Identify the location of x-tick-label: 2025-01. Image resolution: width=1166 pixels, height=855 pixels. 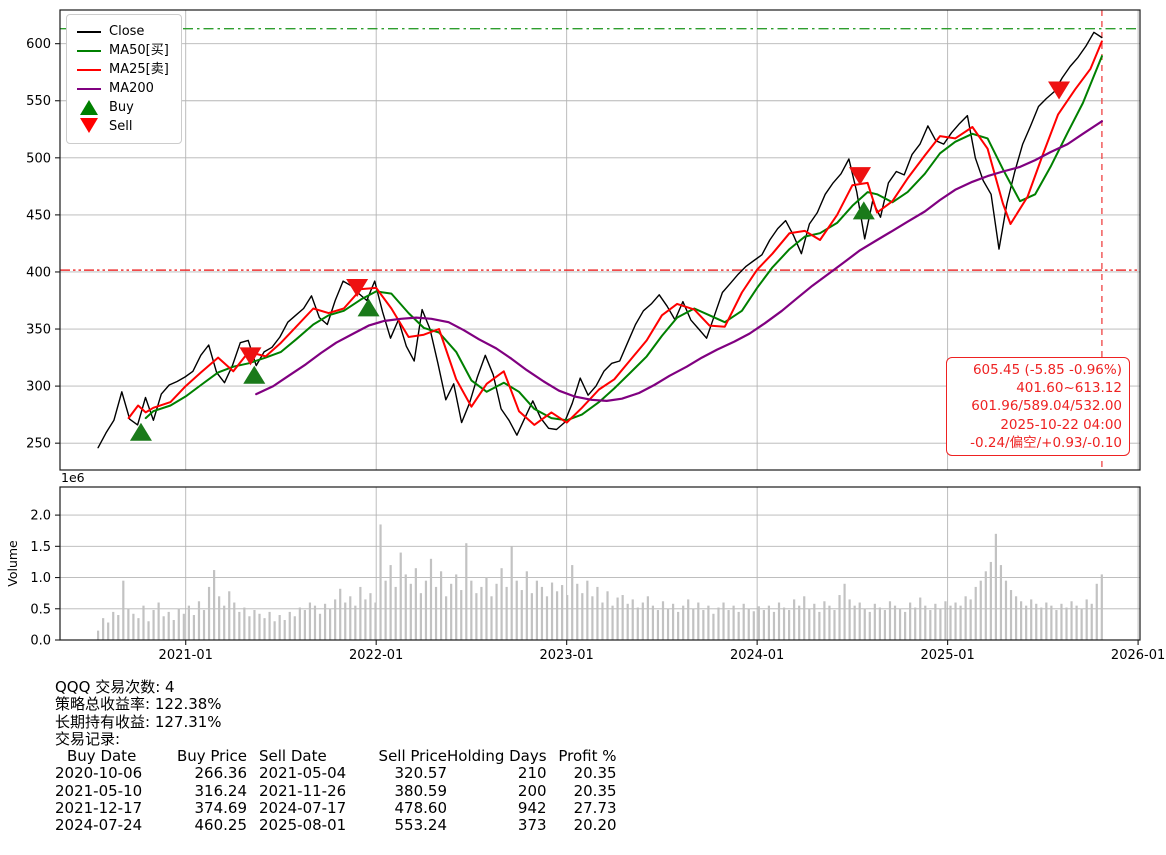
(947, 654).